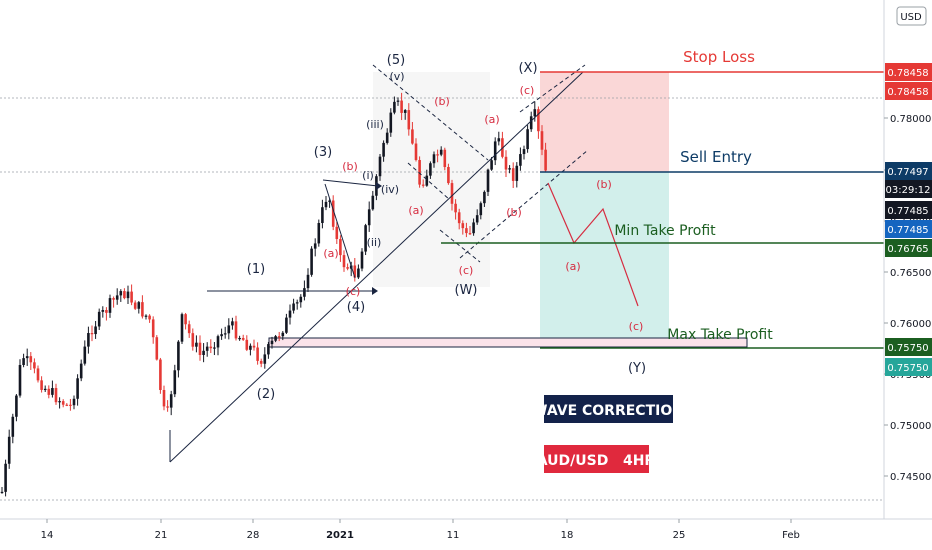 The image size is (932, 550). Describe the element at coordinates (604, 122) in the screenshot. I see `risk-zone` at that location.